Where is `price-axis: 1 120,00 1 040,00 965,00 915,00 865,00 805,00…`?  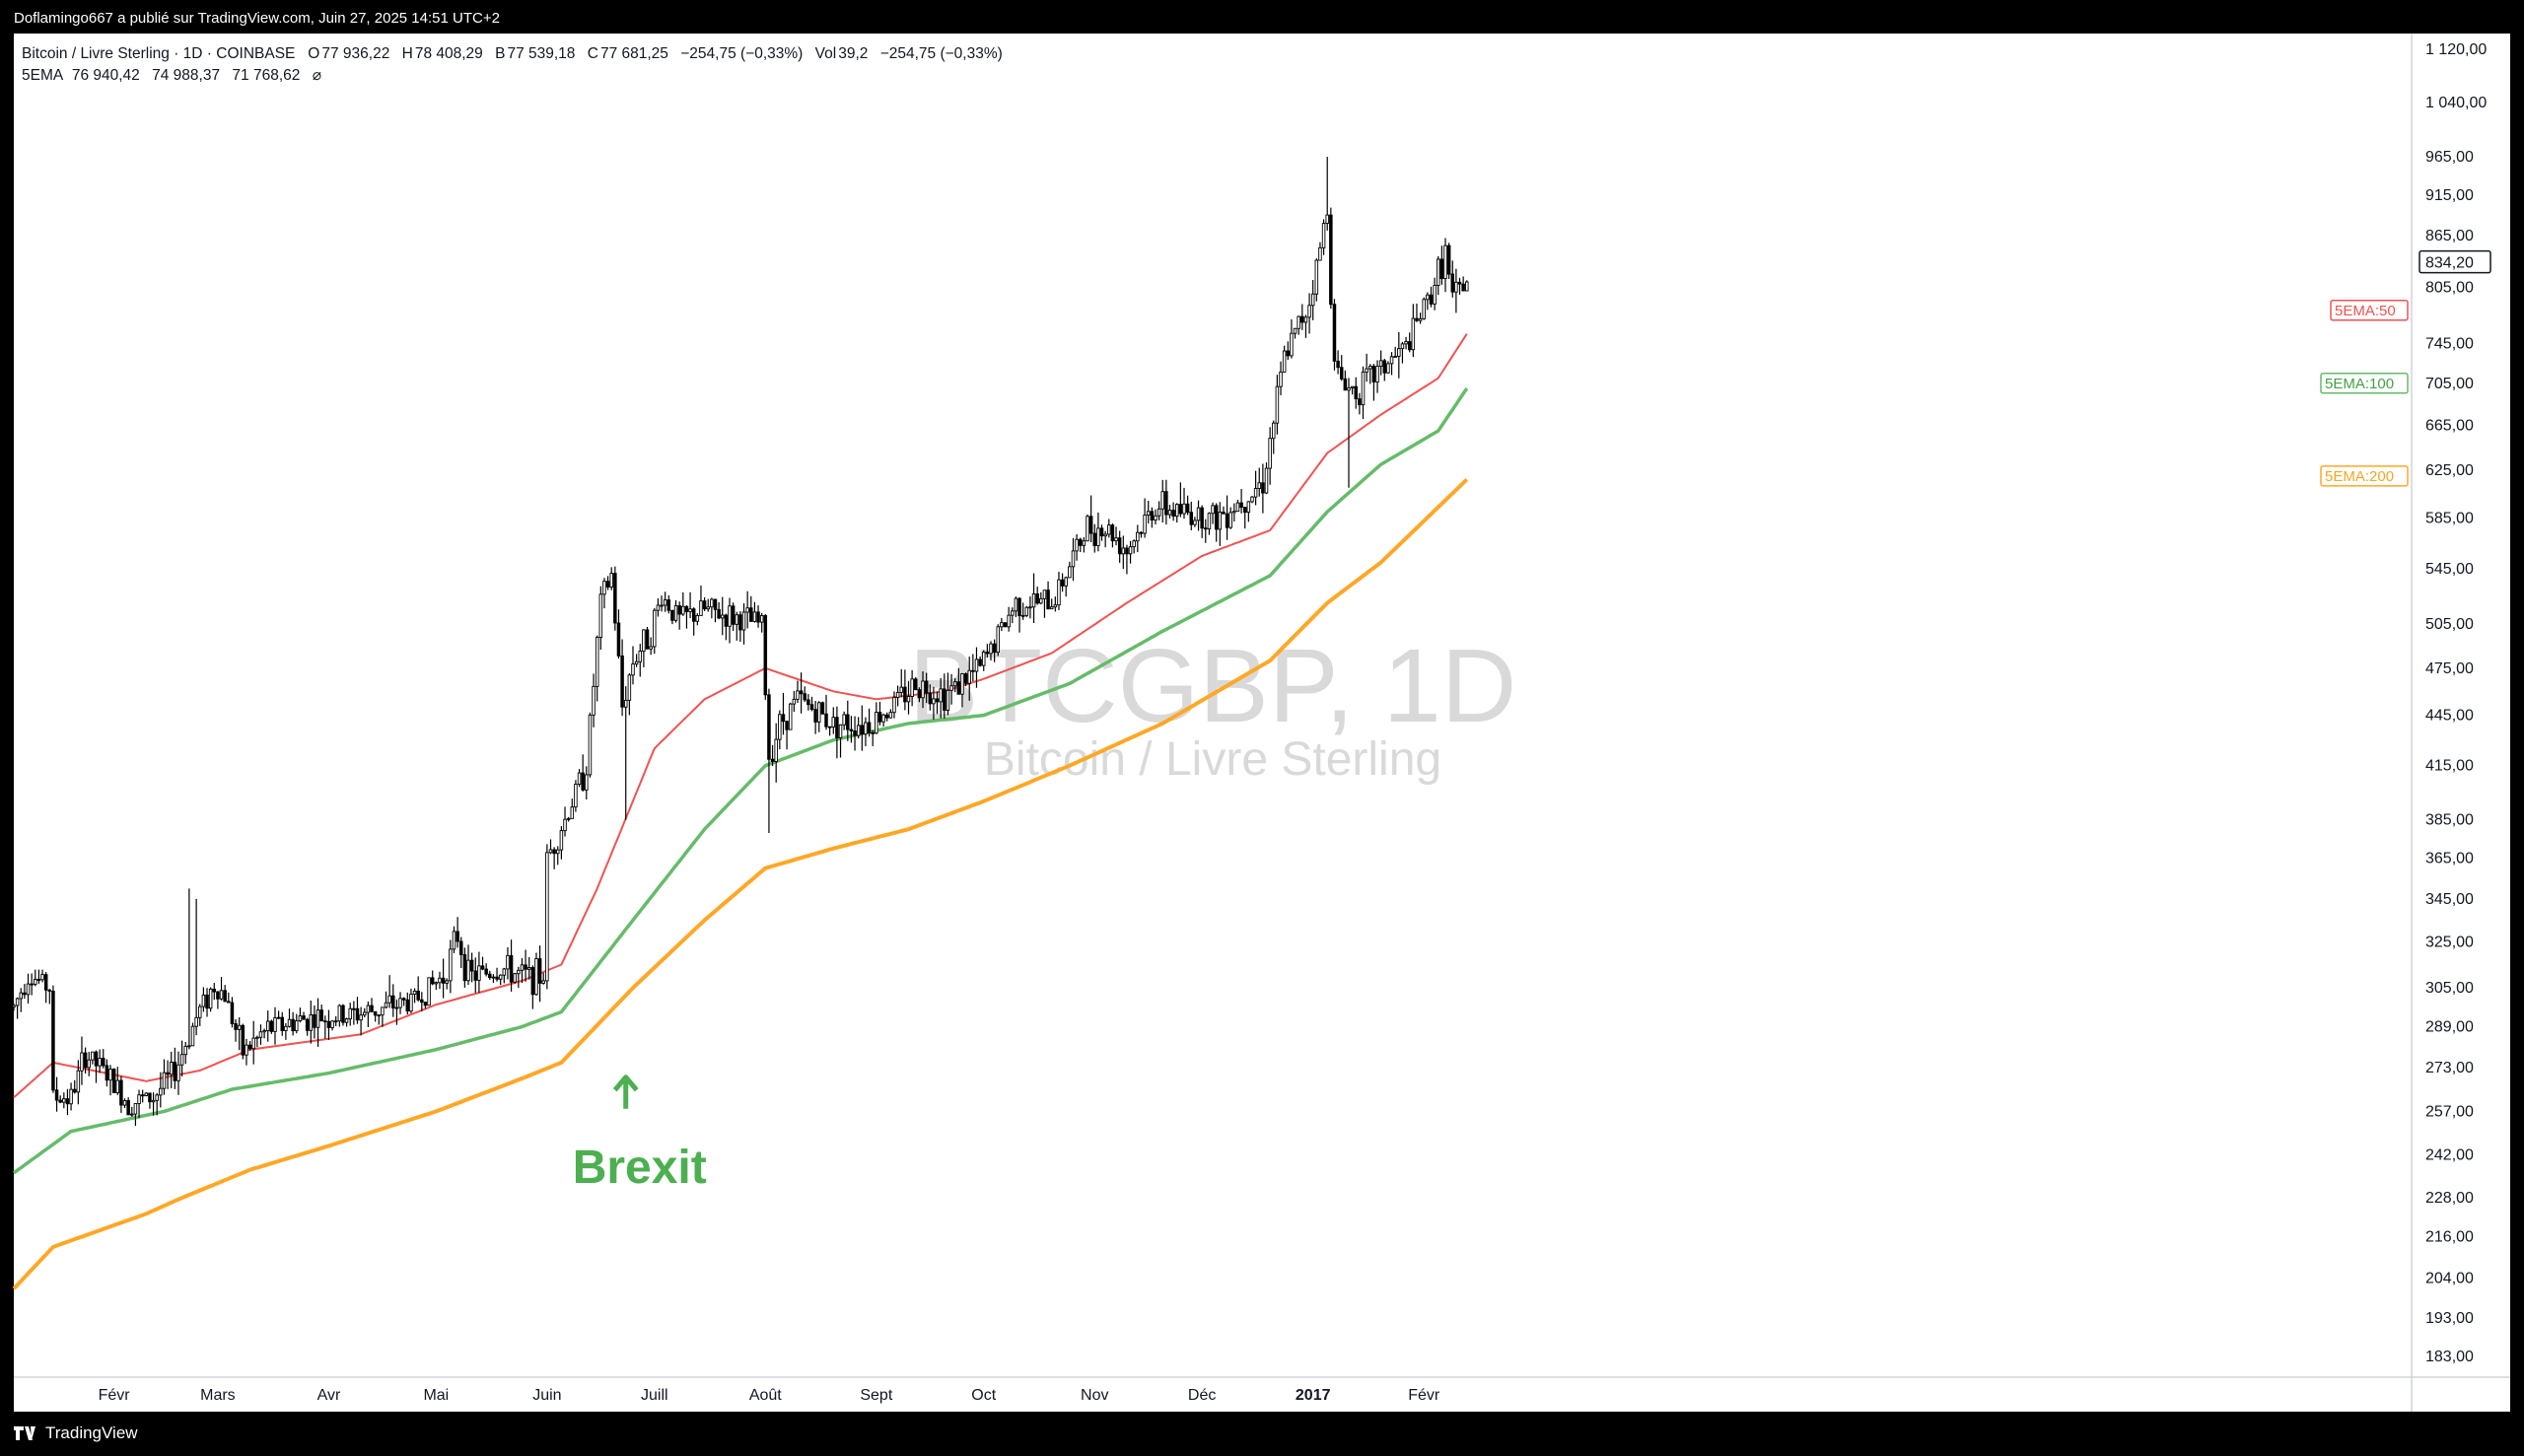
price-axis: 1 120,00 1 040,00 965,00 915,00 865,00 805,00… is located at coordinates (2449, 723).